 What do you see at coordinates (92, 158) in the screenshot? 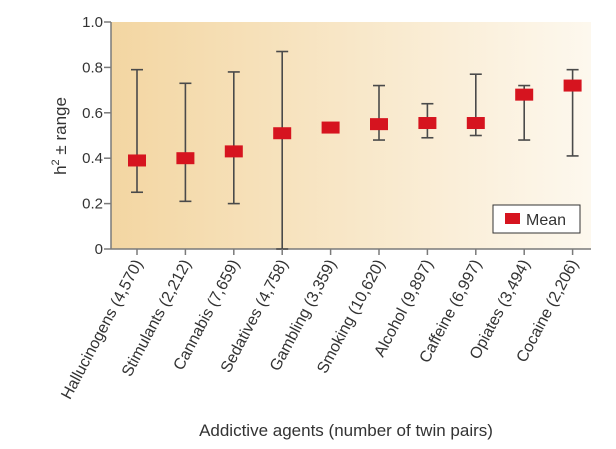
I see `y-tick-label: 0.4` at bounding box center [92, 158].